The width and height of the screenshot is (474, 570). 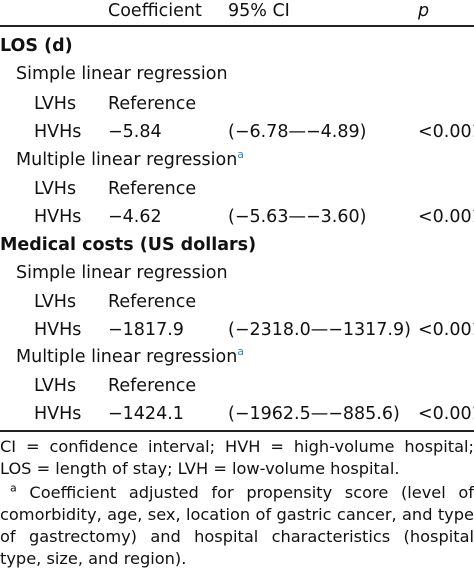 I want to click on ci-cell: (−2318.0—−1317.9), so click(x=319, y=330).